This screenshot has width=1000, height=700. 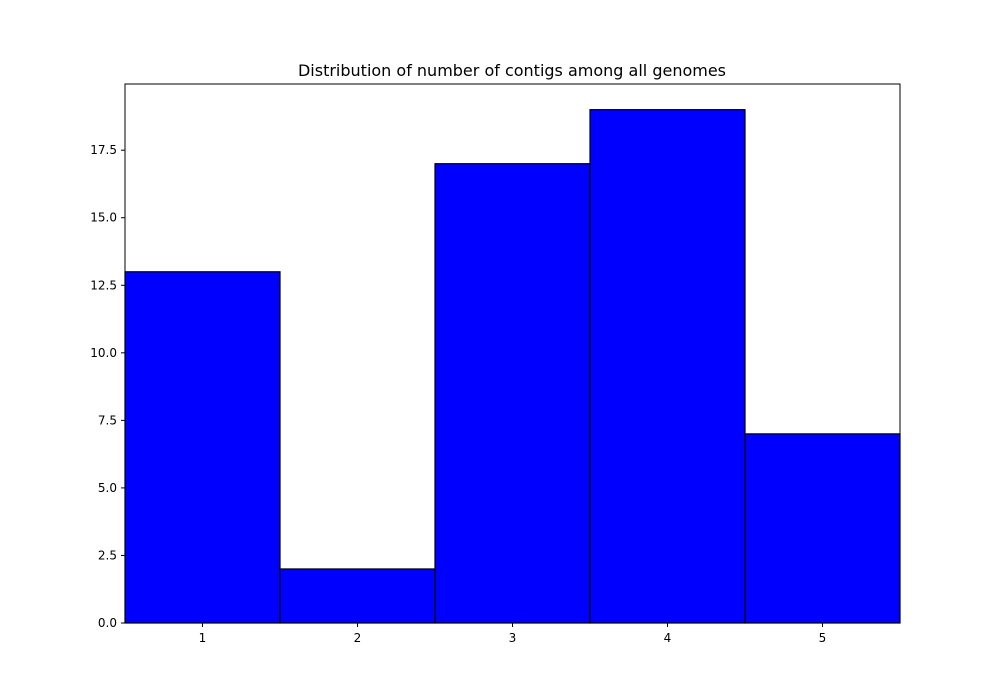 What do you see at coordinates (513, 638) in the screenshot?
I see `x-tick-label: 3` at bounding box center [513, 638].